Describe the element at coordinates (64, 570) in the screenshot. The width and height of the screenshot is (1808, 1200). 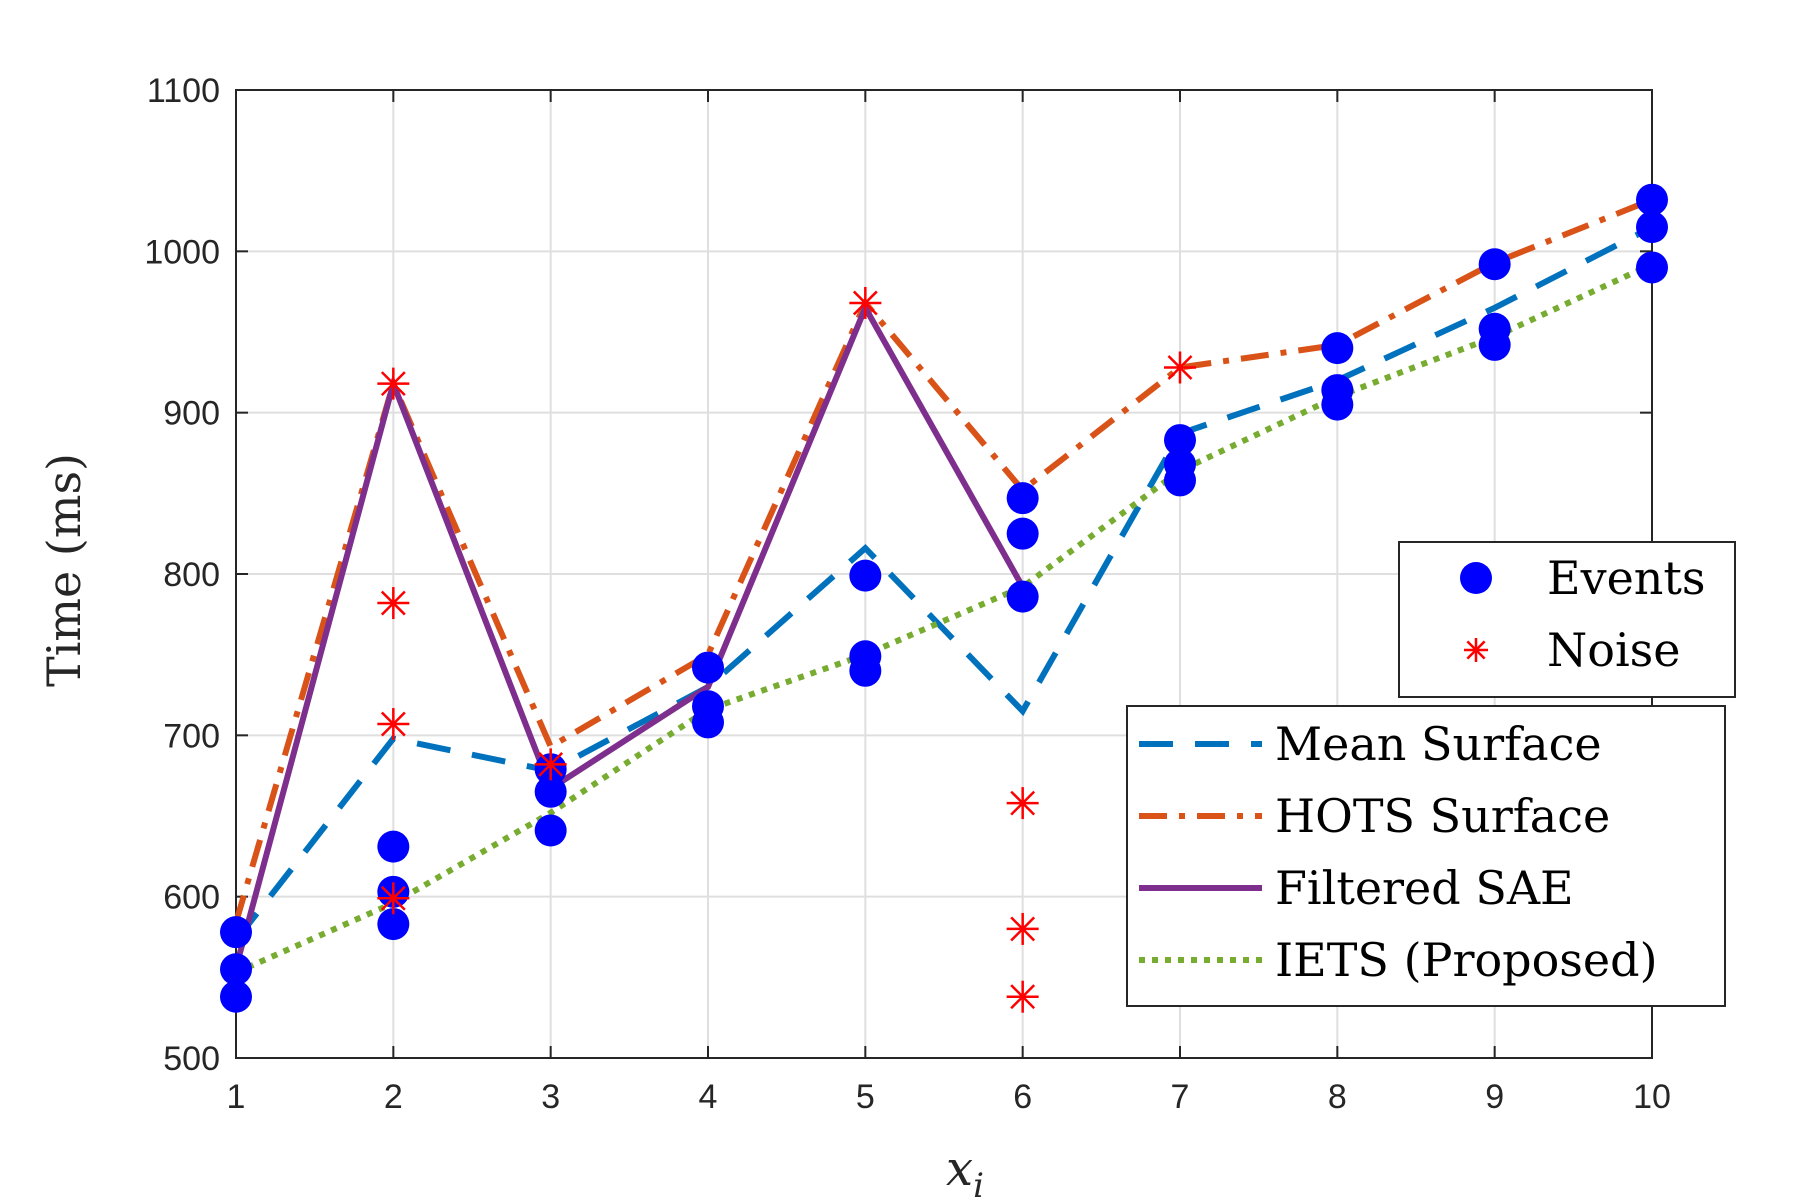
I see `y-axis-label: Time (ms)` at that location.